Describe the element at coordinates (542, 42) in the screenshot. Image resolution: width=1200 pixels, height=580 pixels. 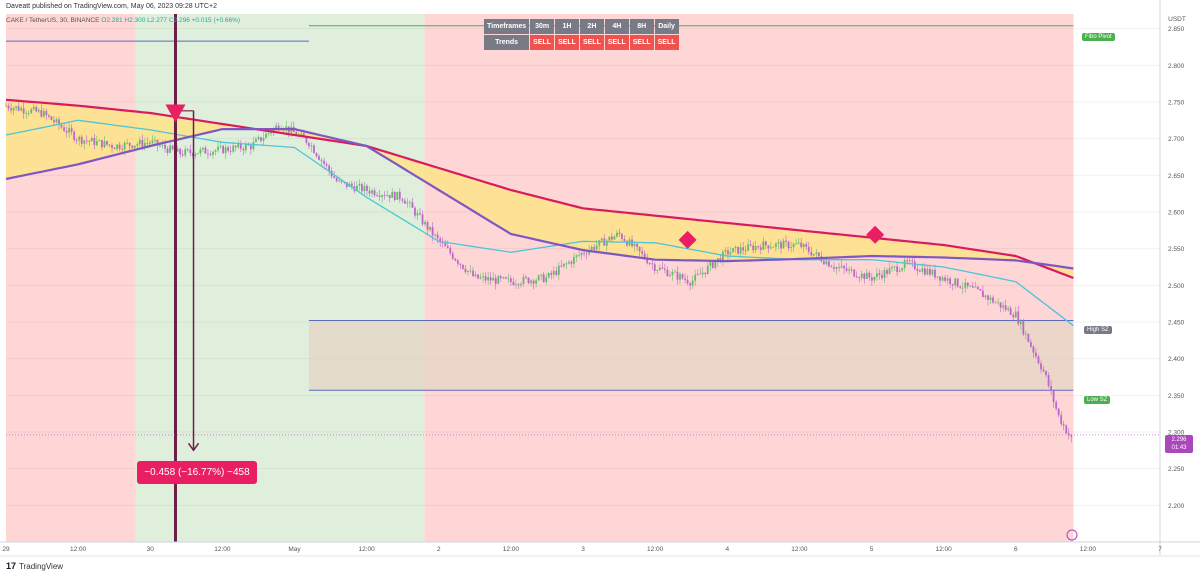
I see `trend-30m: SELL` at that location.